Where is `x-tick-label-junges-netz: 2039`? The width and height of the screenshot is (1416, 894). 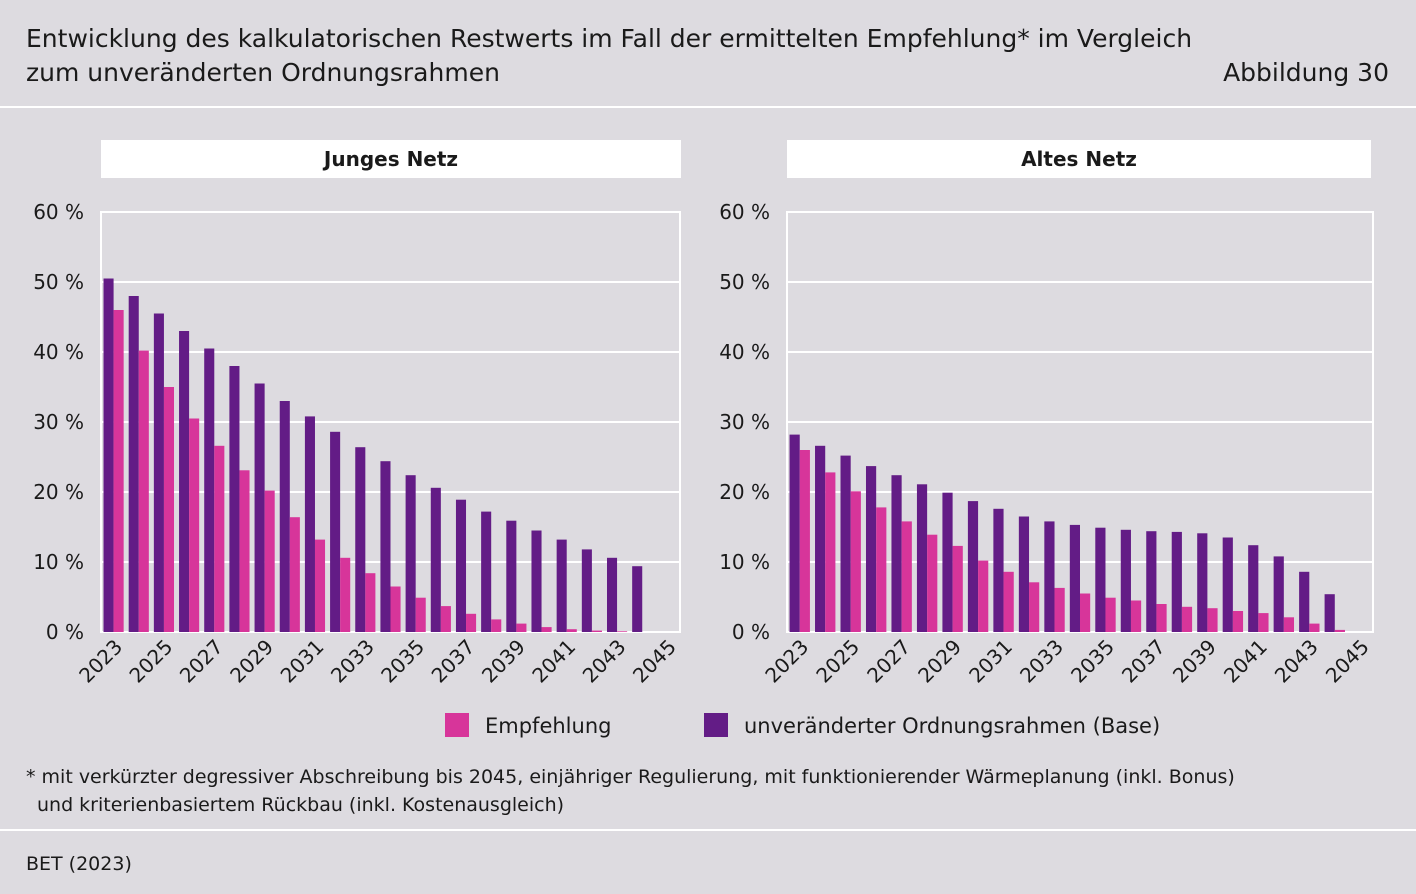
x-tick-label-junges-netz: 2039 is located at coordinates (503, 661).